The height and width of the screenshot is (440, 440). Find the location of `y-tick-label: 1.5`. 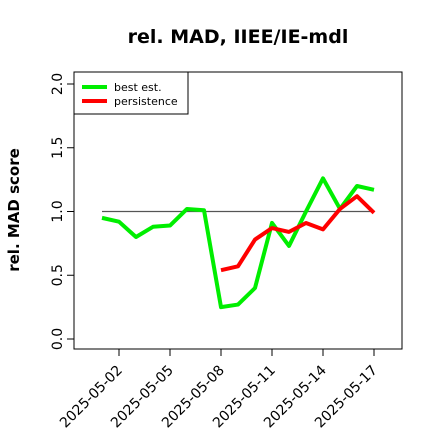

y-tick-label: 1.5 is located at coordinates (58, 148).